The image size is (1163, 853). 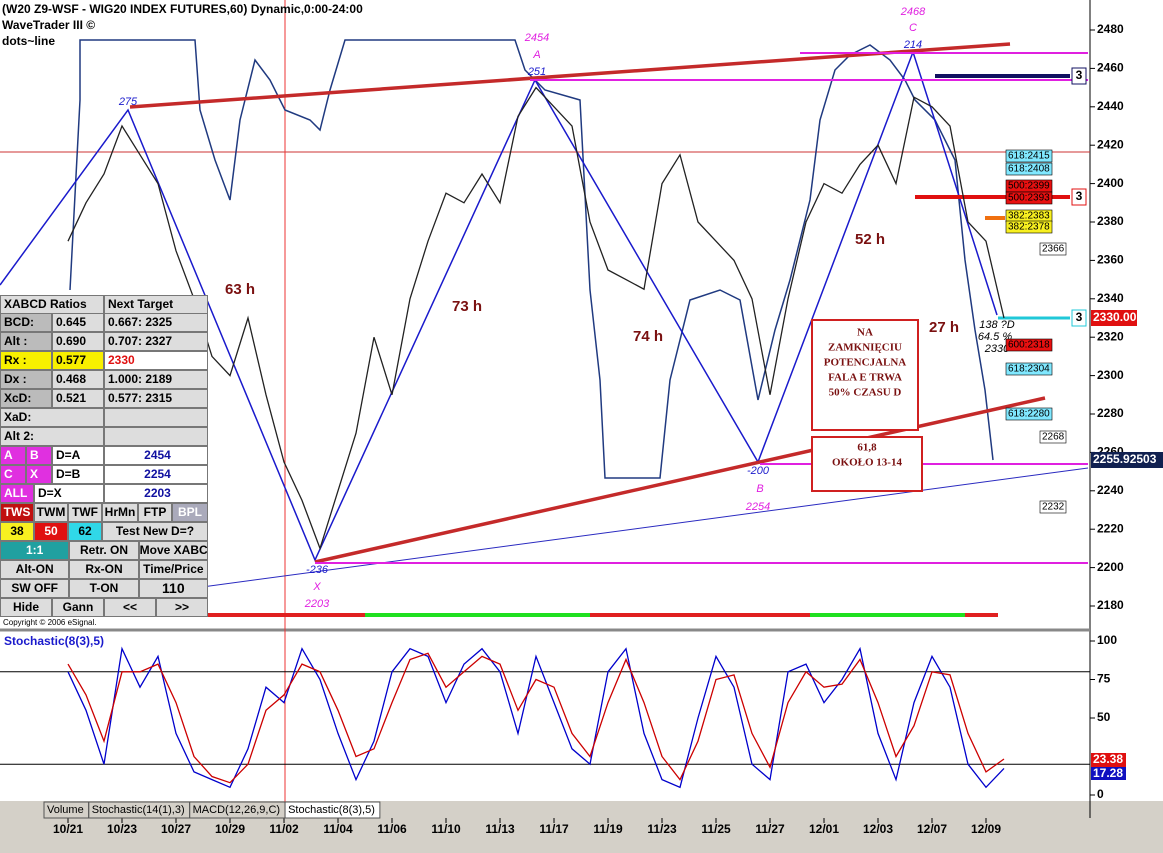 I want to click on price-label: 2255.92503, so click(x=1125, y=459).